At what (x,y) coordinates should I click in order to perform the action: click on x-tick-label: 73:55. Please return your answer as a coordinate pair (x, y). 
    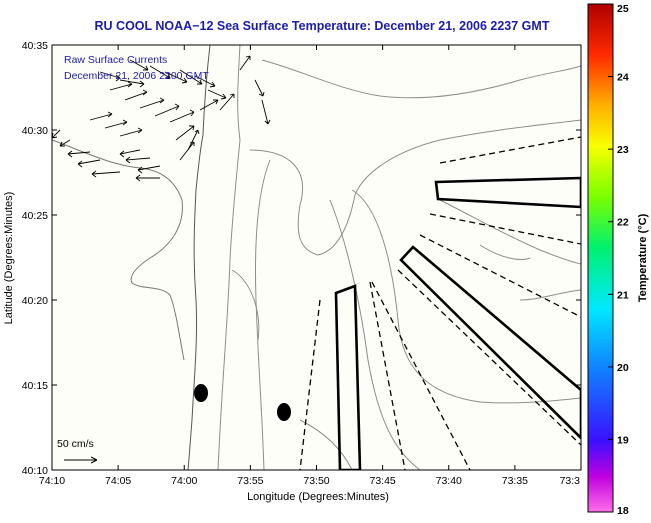
    Looking at the image, I should click on (250, 481).